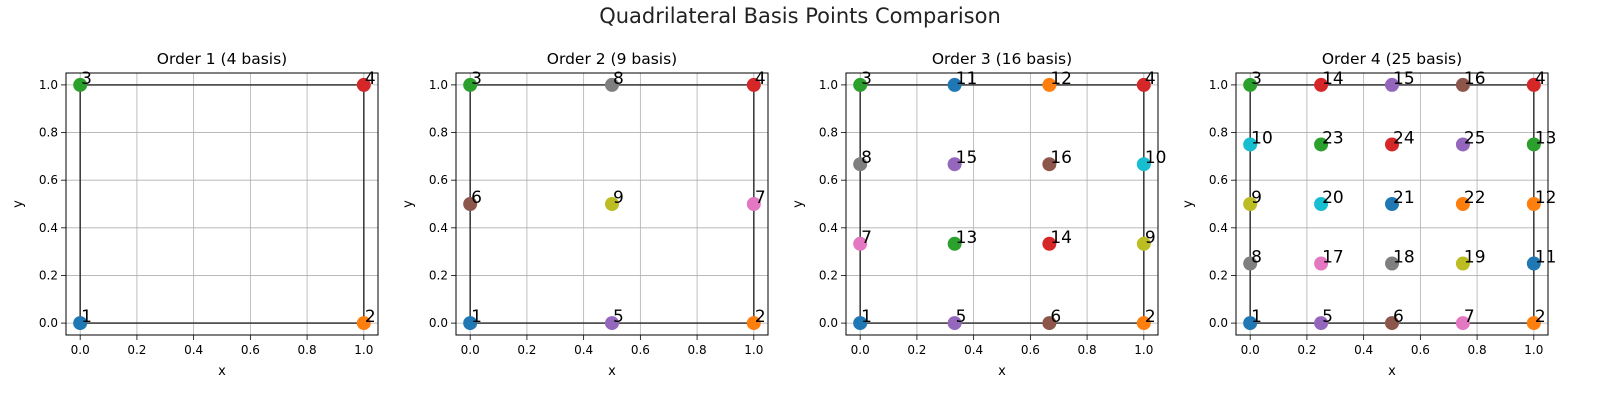  Describe the element at coordinates (48, 323) in the screenshot. I see `y-tick-label: 0.0` at that location.